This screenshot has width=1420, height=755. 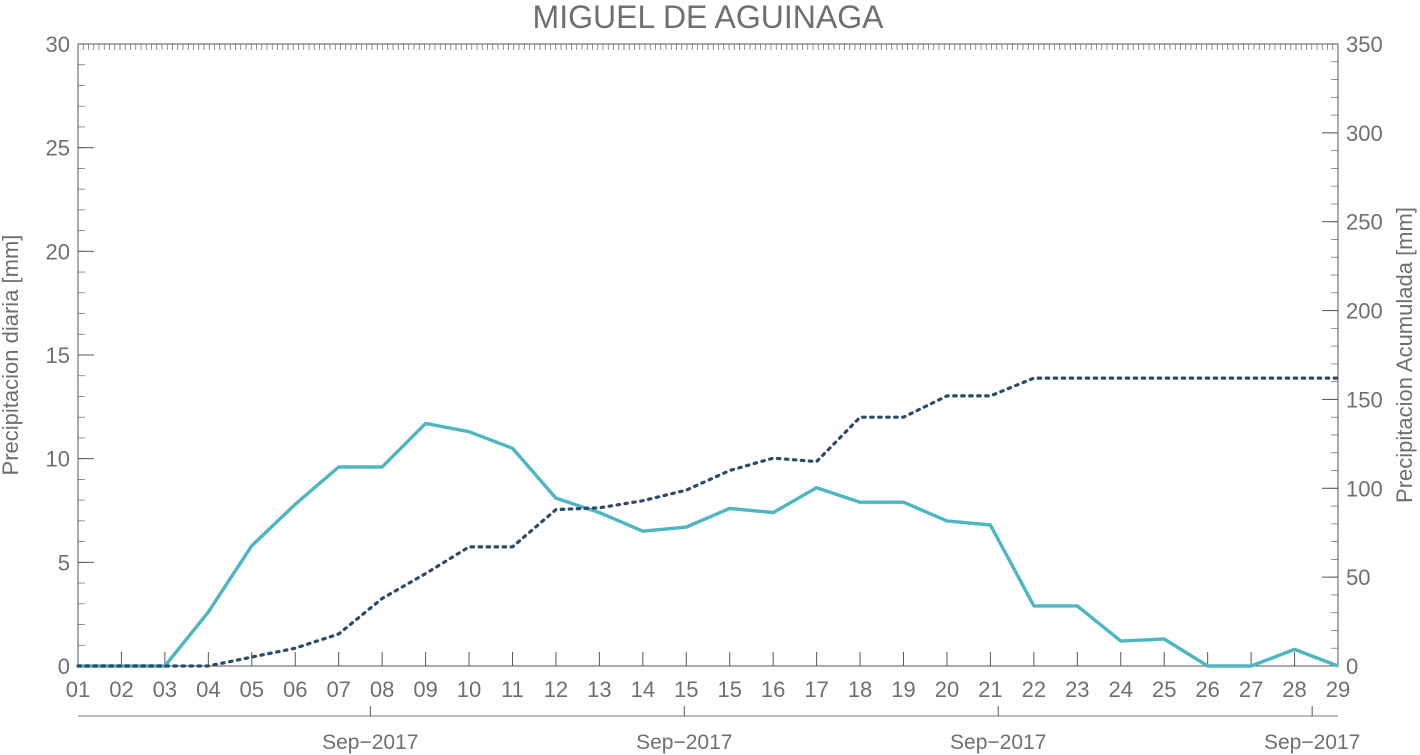 I want to click on x-tick-label: 09, so click(x=425, y=689).